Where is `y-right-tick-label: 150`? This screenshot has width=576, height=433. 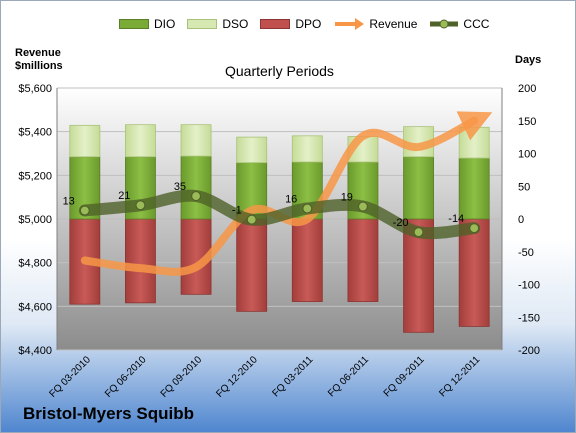 y-right-tick-label: 150 is located at coordinates (527, 122).